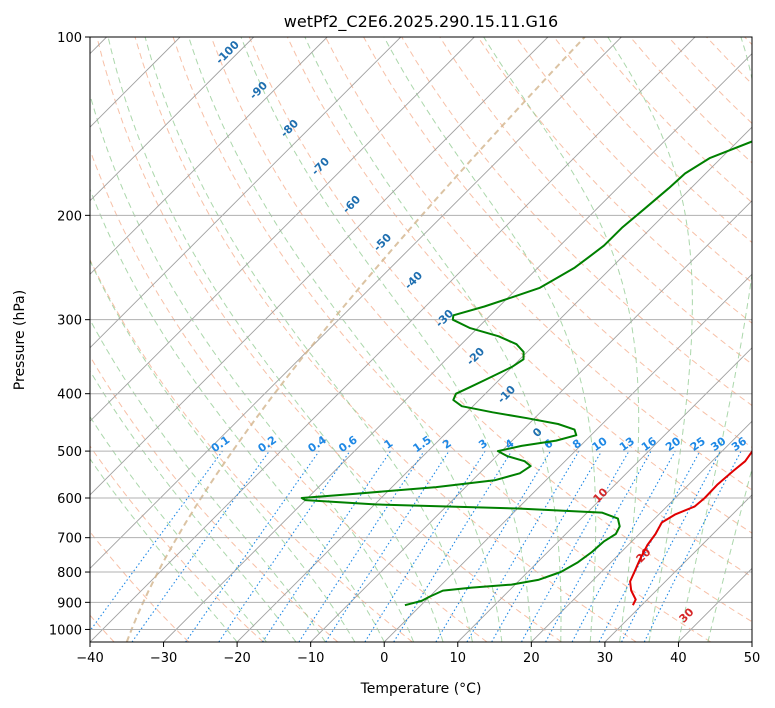 This screenshot has width=775, height=708. What do you see at coordinates (678, 658) in the screenshot?
I see `x-tick-label: 40` at bounding box center [678, 658].